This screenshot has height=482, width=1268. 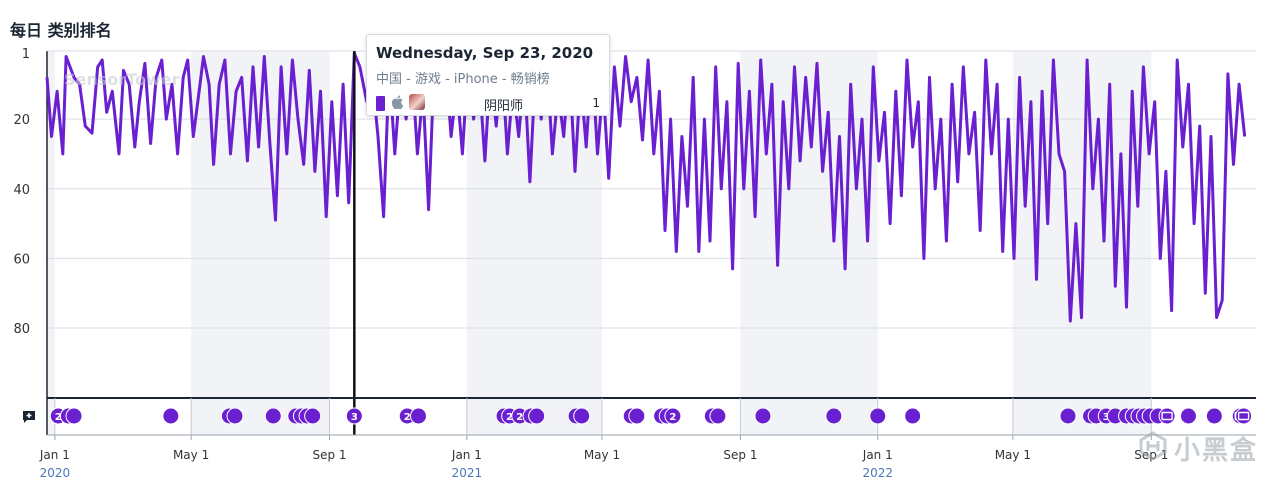 I want to click on x-tick-year: 2020, so click(x=55, y=473).